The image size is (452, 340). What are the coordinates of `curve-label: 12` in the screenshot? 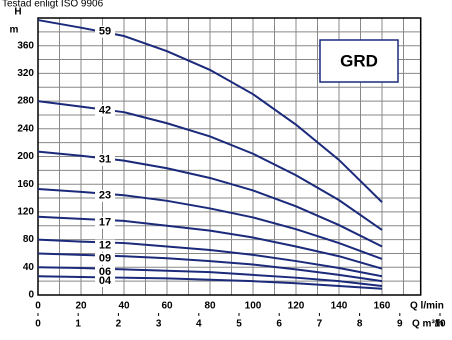 It's located at (105, 246).